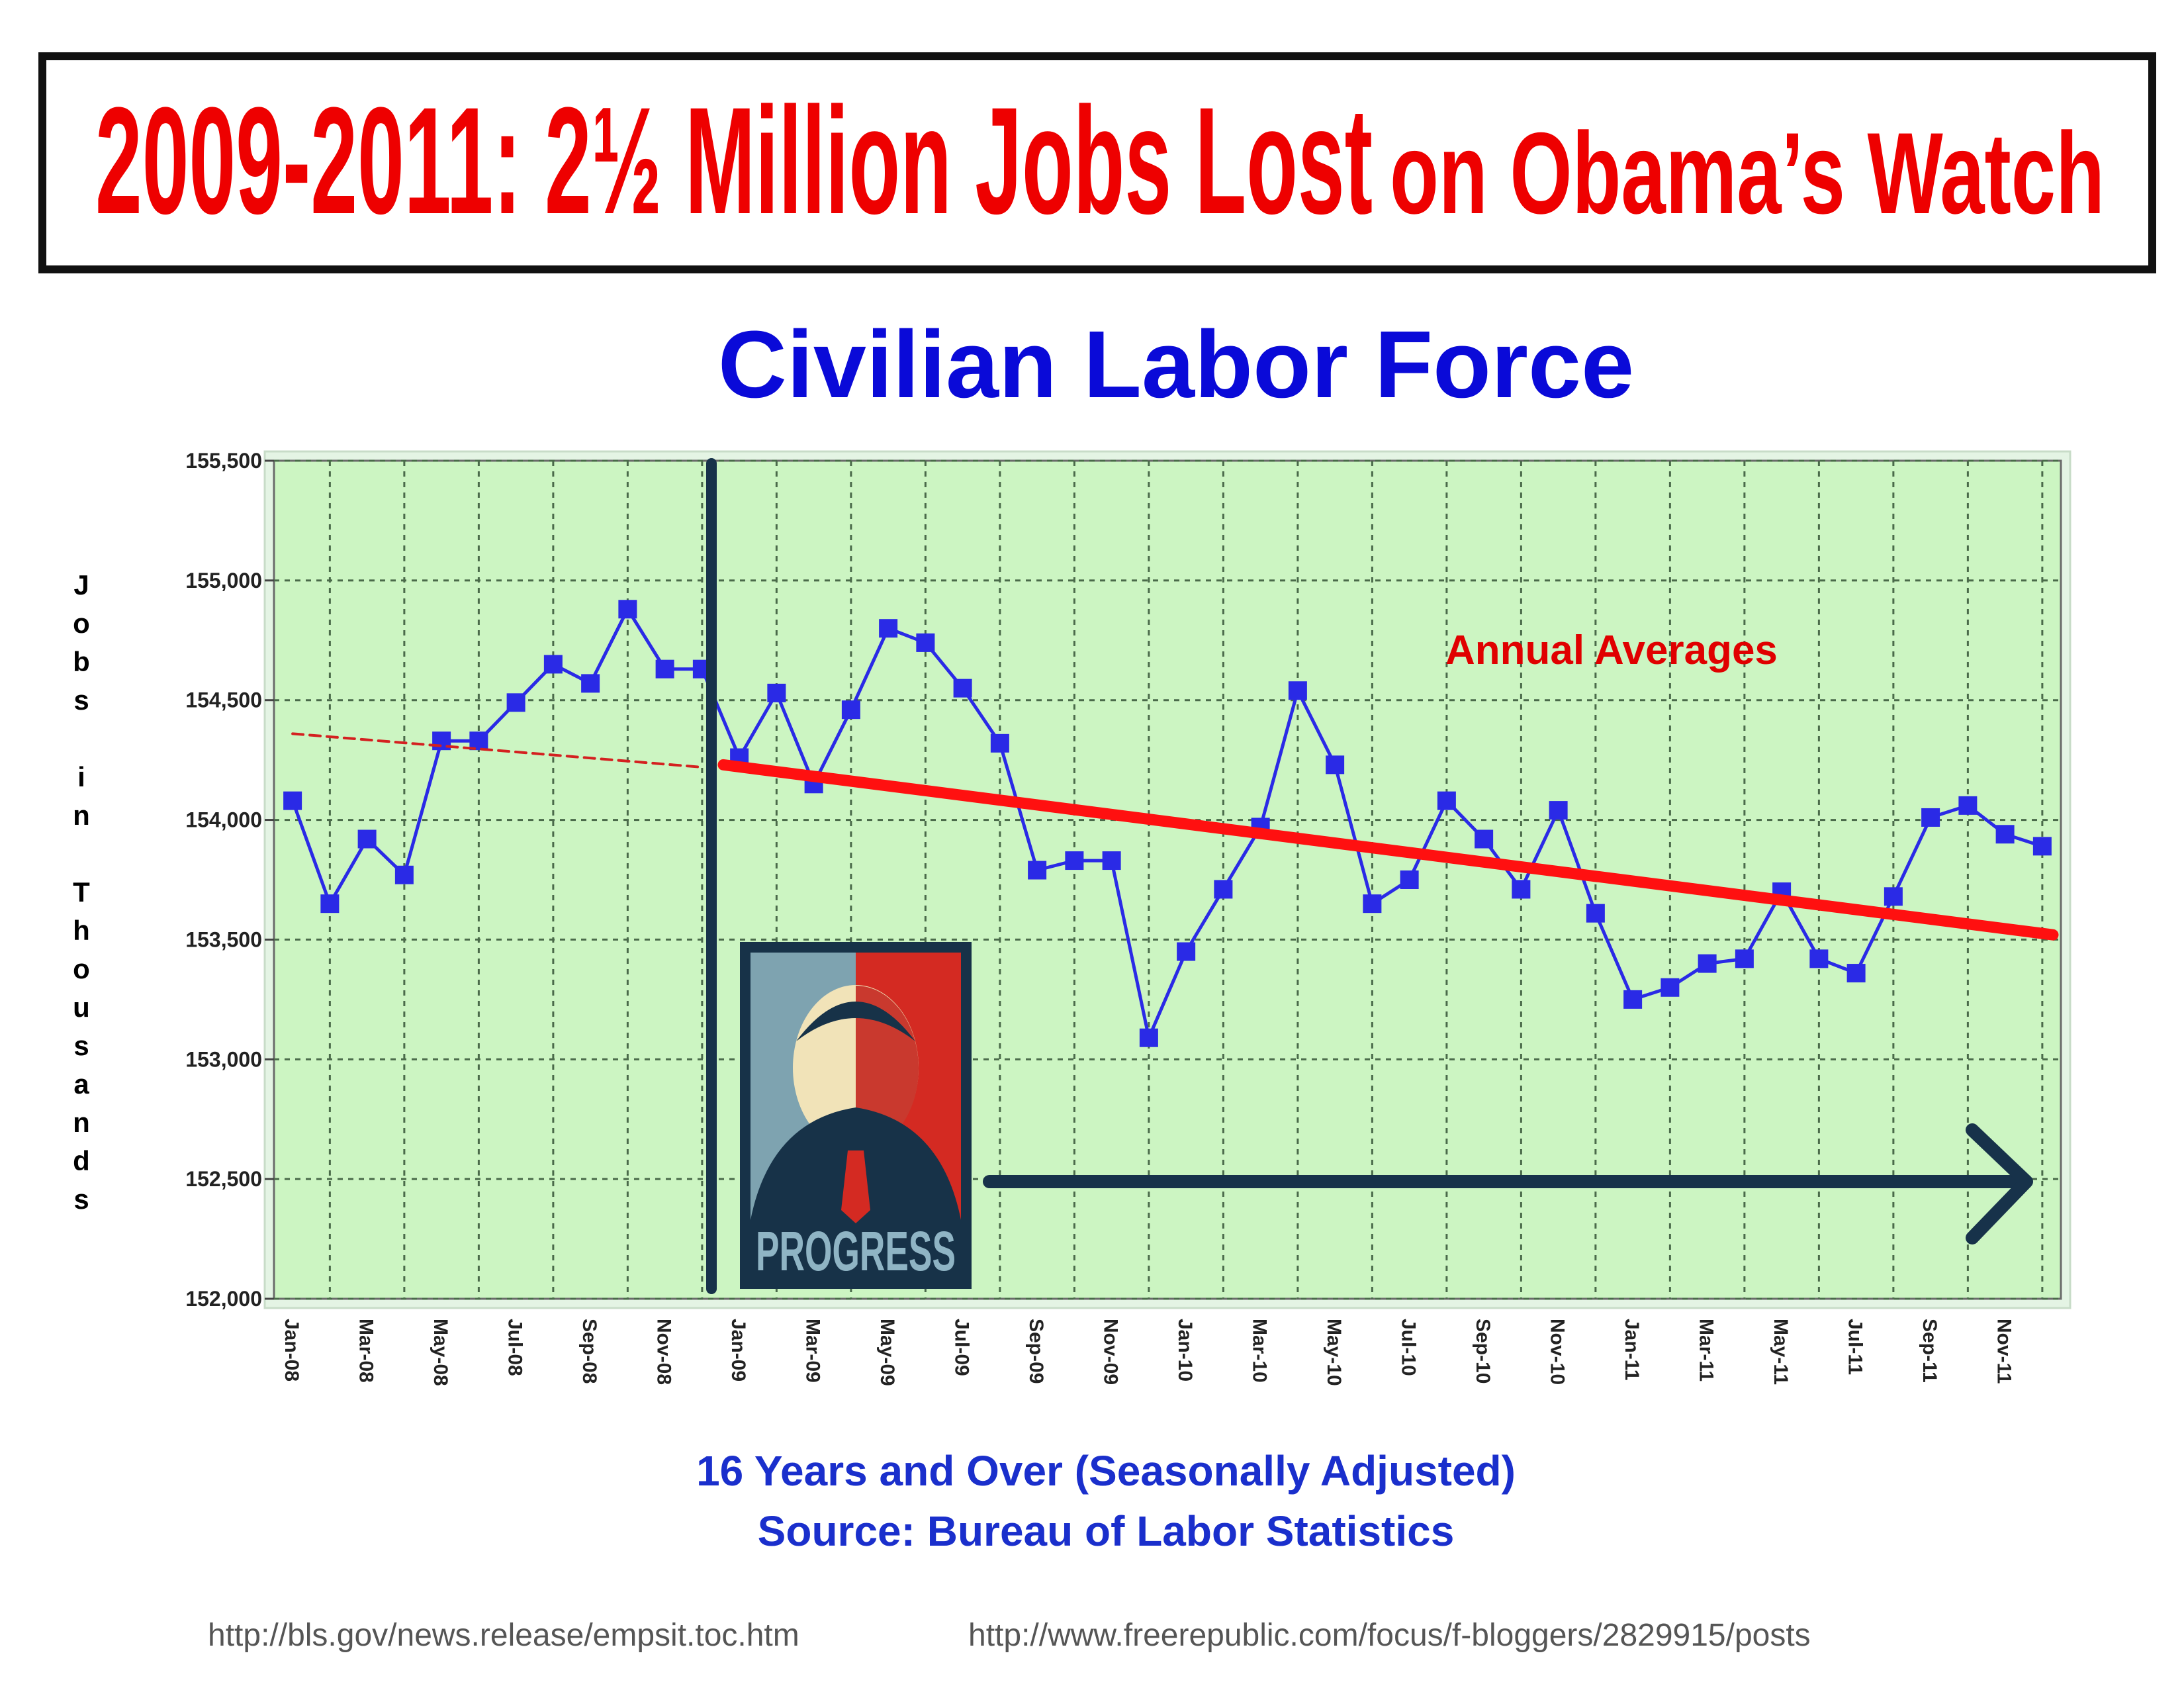 This screenshot has width=2184, height=1688. What do you see at coordinates (813, 1351) in the screenshot?
I see `x-tick-label: Mar-09` at bounding box center [813, 1351].